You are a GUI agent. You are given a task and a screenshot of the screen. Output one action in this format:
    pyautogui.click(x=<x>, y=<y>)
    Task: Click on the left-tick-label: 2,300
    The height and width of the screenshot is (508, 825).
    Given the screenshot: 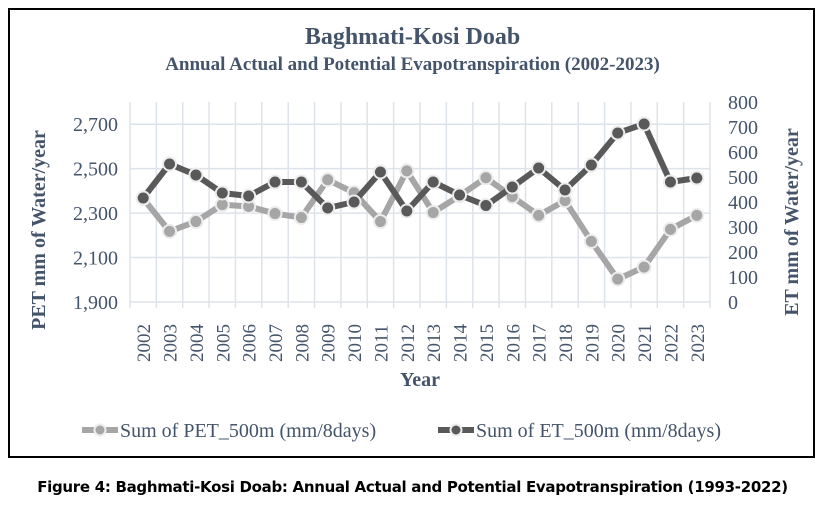 What is the action you would take?
    pyautogui.click(x=95, y=214)
    